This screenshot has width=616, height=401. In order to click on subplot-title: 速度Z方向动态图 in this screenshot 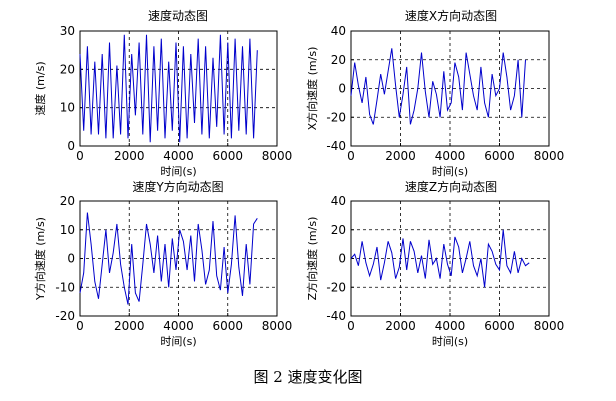, I will do `click(451, 186)`.